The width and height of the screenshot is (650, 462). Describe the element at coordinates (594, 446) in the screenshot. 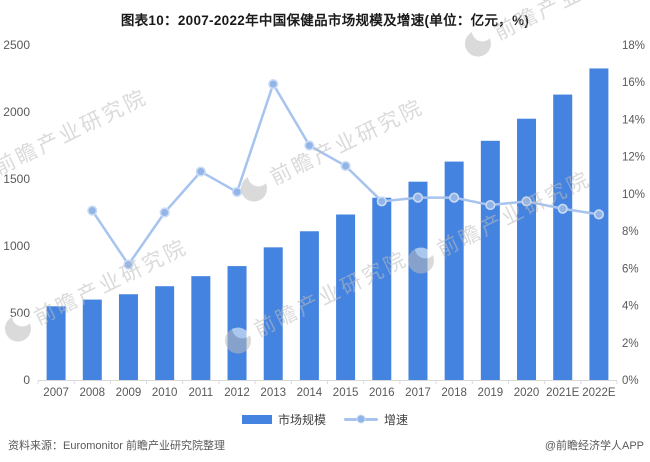

I see `credit-note: @前瞻经济学人APP` at that location.